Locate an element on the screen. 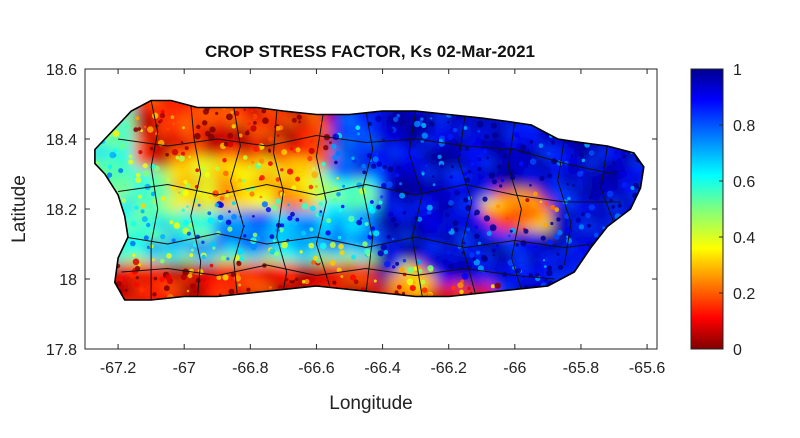  colorbar-tick-label: 0.4 is located at coordinates (744, 238).